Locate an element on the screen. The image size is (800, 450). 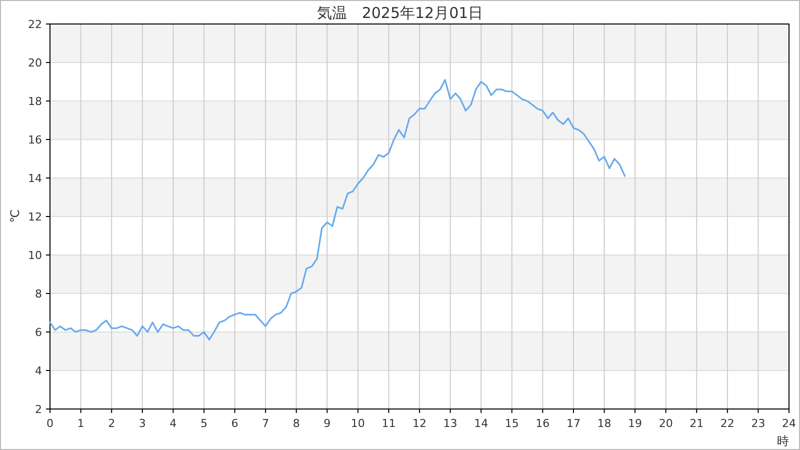
x-tick-label: 9 is located at coordinates (327, 423).